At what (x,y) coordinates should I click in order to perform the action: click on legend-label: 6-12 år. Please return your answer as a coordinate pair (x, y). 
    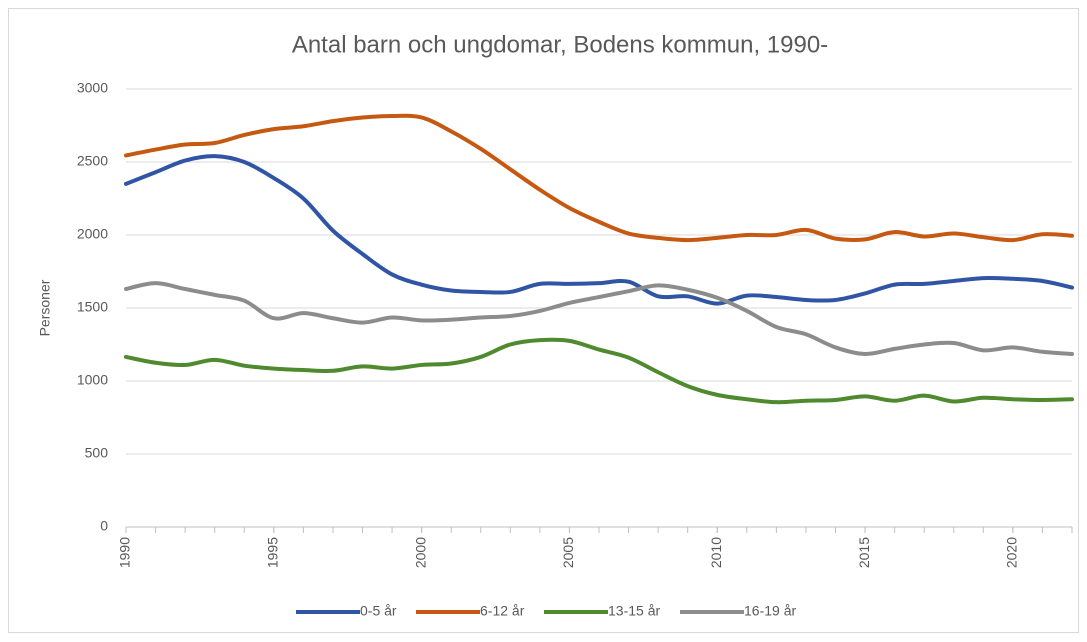
    Looking at the image, I should click on (502, 611).